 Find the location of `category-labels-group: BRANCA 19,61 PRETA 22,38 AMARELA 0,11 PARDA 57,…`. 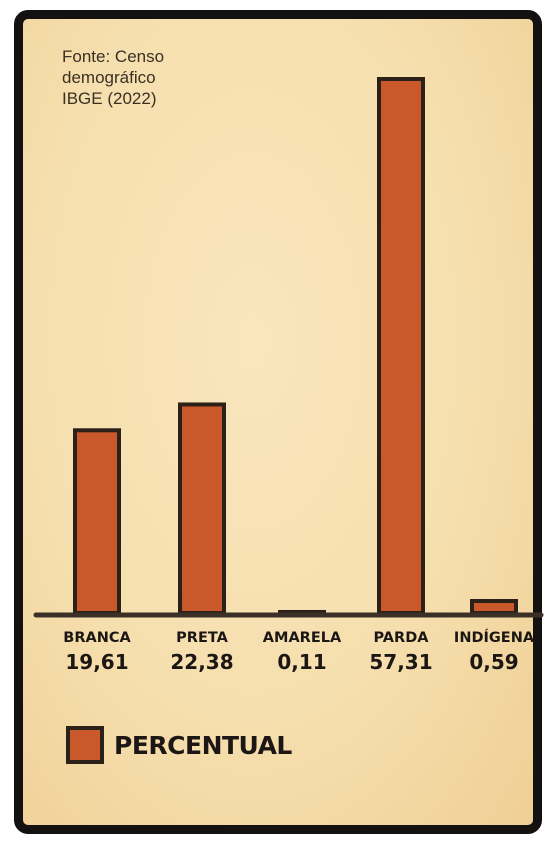

category-labels-group: BRANCA 19,61 PRETA 22,38 AMARELA 0,11 PARDA 57,… is located at coordinates (299, 651).